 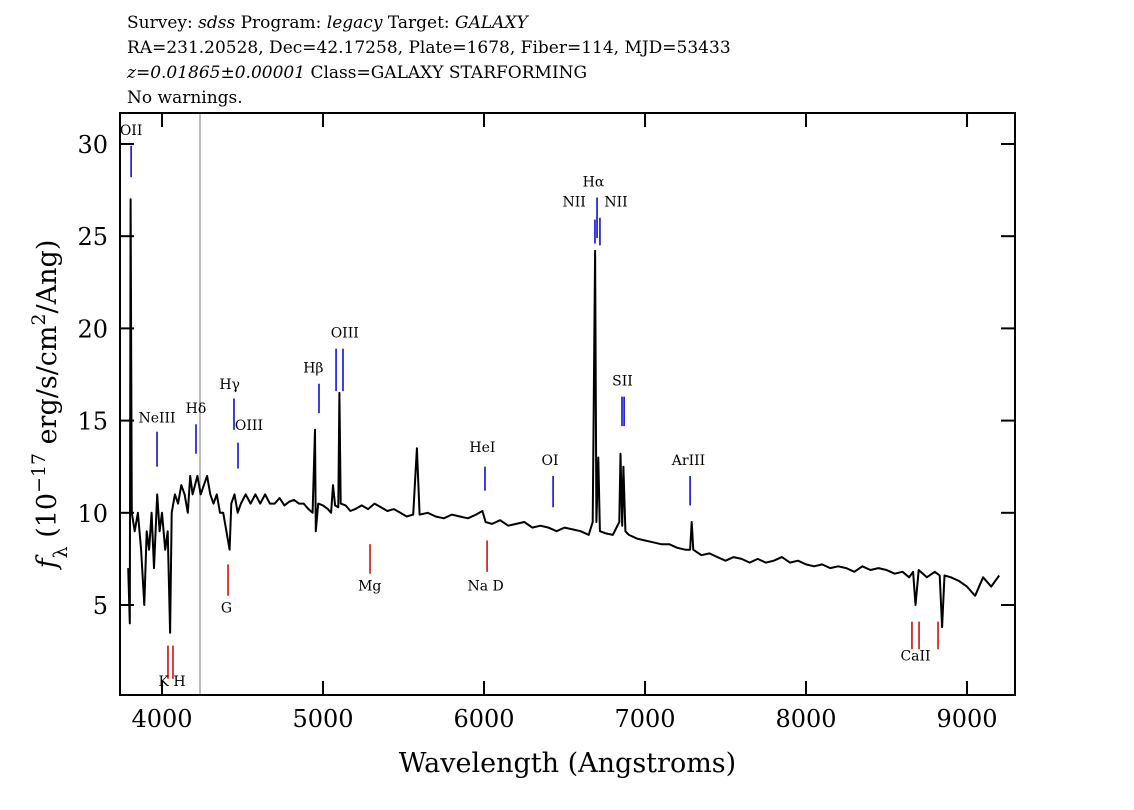 What do you see at coordinates (492, 23) in the screenshot?
I see `text-segment: GALAXY` at bounding box center [492, 23].